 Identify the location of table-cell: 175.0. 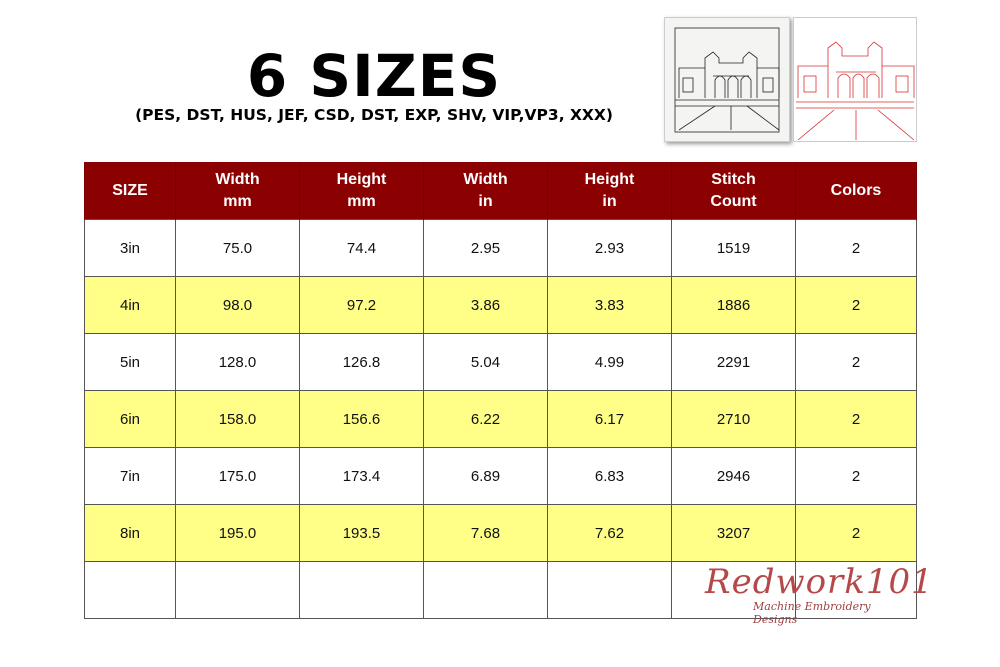
(237, 476).